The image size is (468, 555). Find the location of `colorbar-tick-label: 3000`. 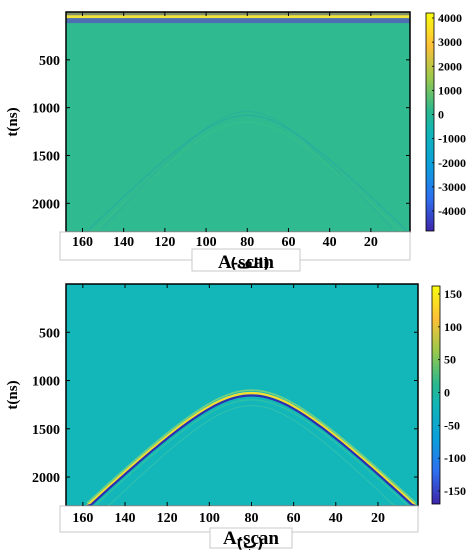

colorbar-tick-label: 3000 is located at coordinates (450, 42).